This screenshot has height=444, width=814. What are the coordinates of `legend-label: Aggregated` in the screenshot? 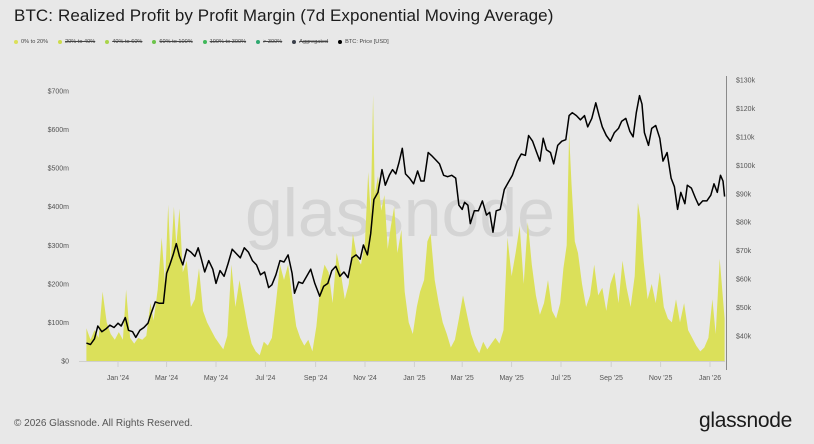 It's located at (314, 42).